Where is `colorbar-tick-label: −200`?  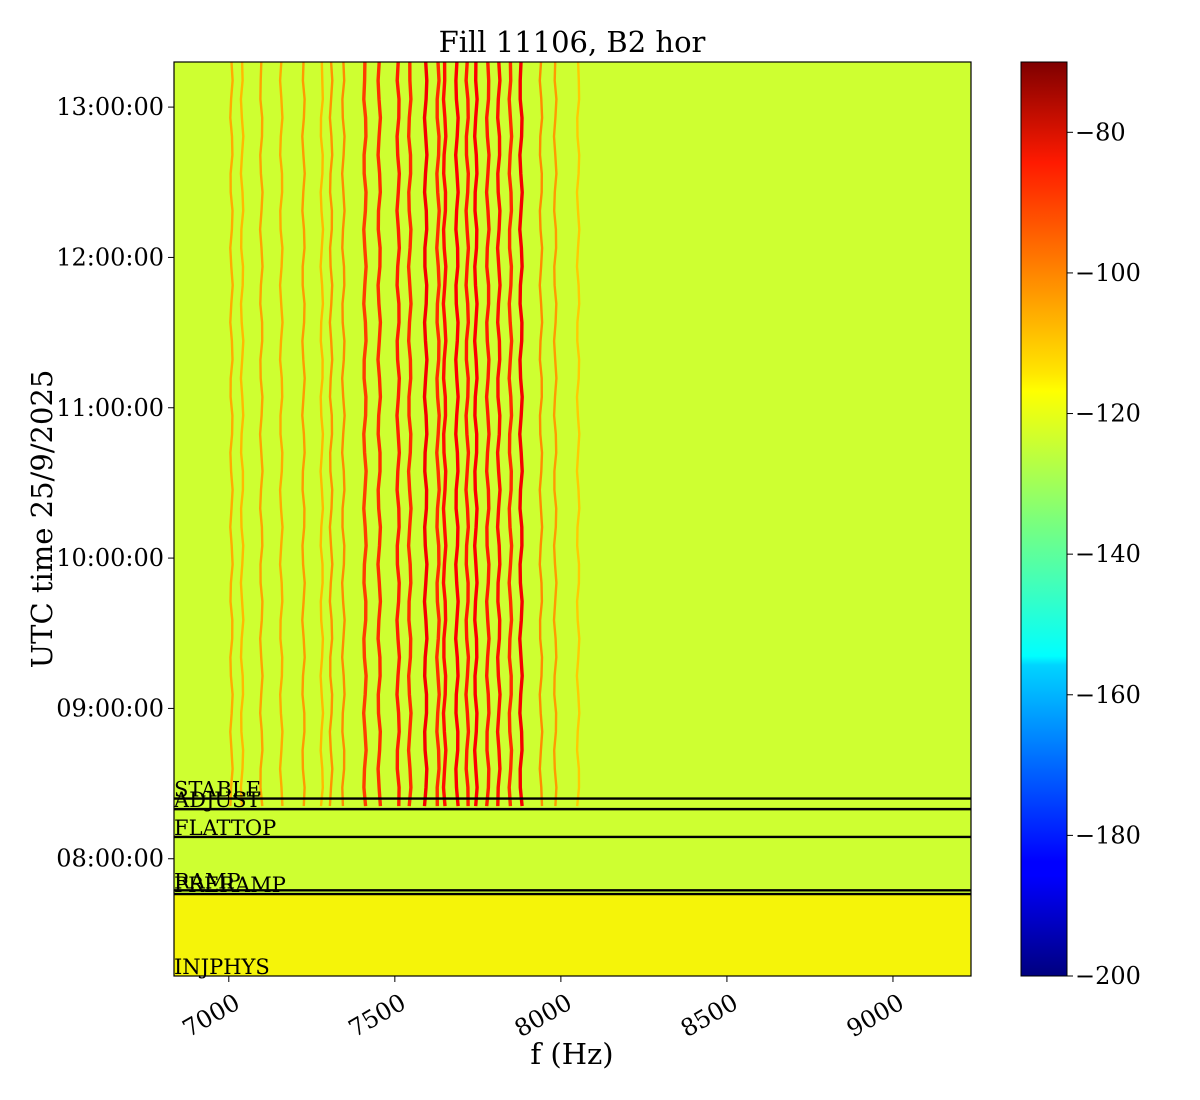 colorbar-tick-label: −200 is located at coordinates (1108, 976).